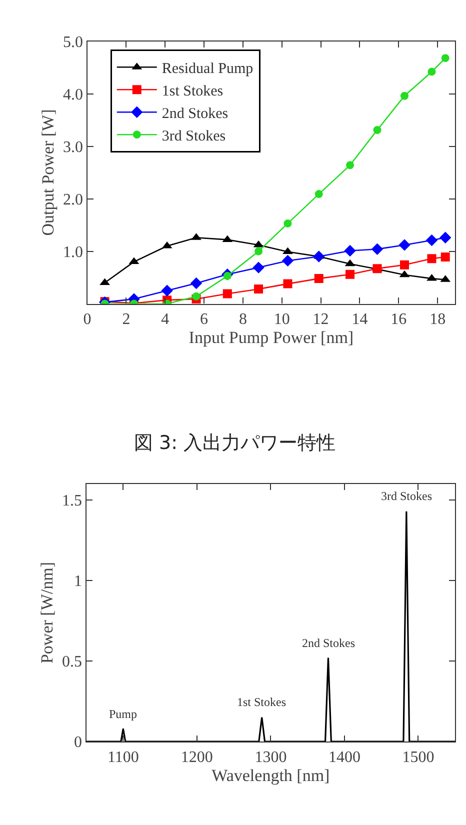 The image size is (466, 825). What do you see at coordinates (72, 662) in the screenshot?
I see `y-tick-label: 0.5` at bounding box center [72, 662].